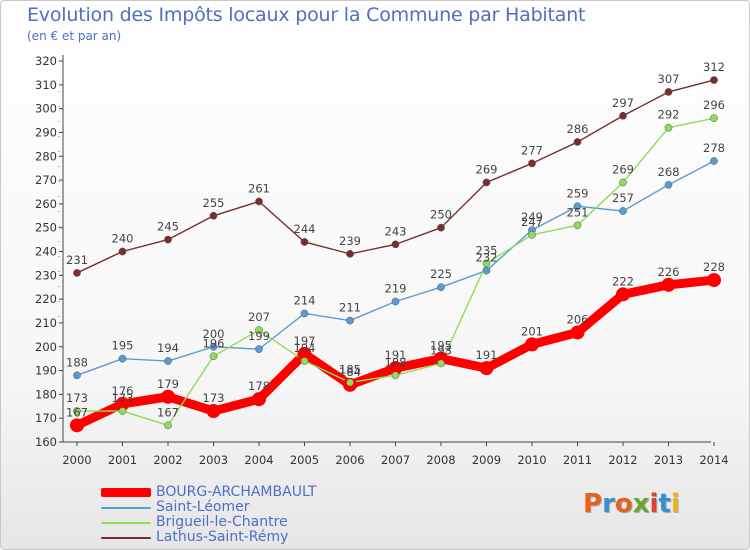 This screenshot has height=550, width=750. What do you see at coordinates (259, 386) in the screenshot?
I see `data-label: 178` at bounding box center [259, 386].